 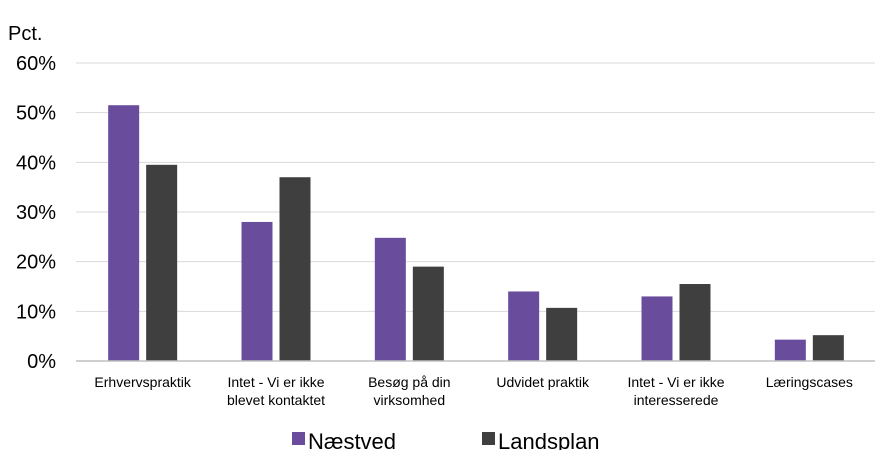 I want to click on y-axis-unit-label: Pct., so click(x=25, y=34).